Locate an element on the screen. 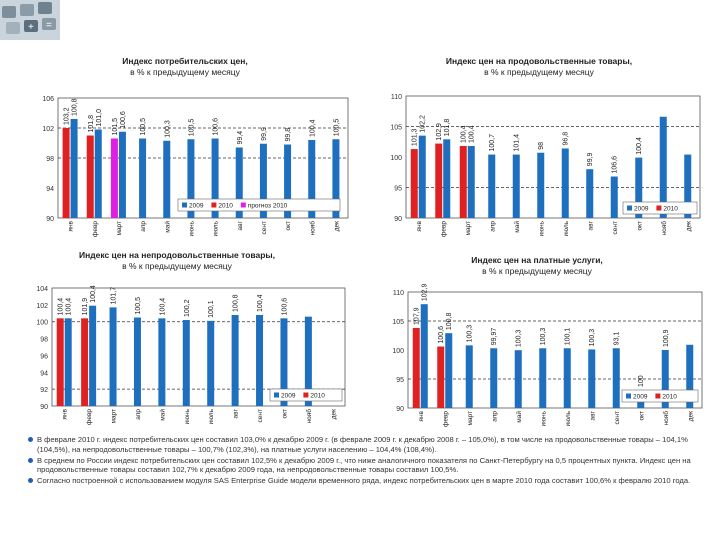 The width and height of the screenshot is (720, 540). bar-value-label: 103,2 is located at coordinates (67, 116).